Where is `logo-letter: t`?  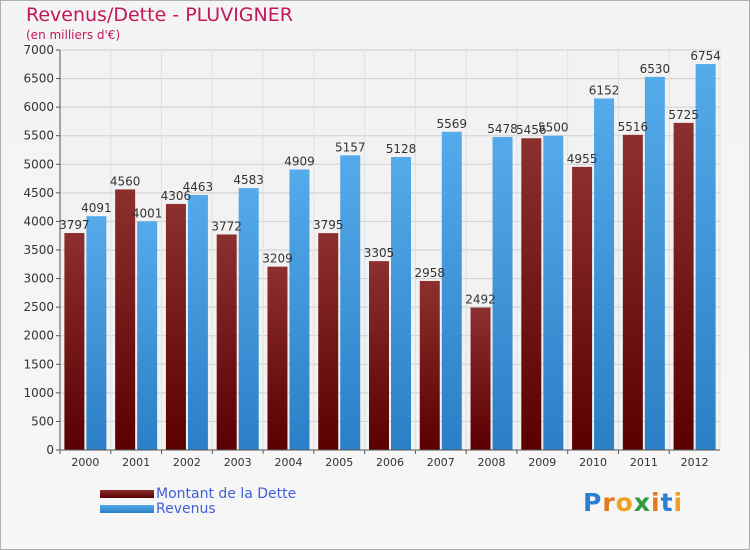 logo-letter: t is located at coordinates (667, 502).